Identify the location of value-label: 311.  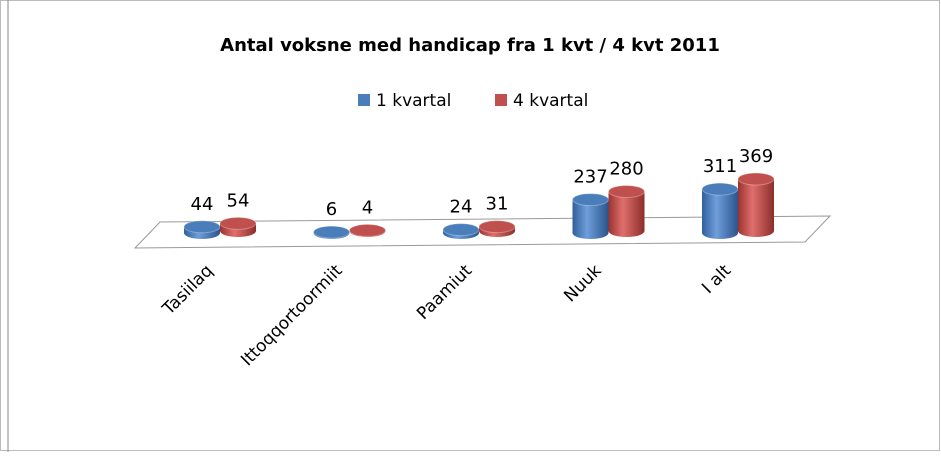
(720, 166).